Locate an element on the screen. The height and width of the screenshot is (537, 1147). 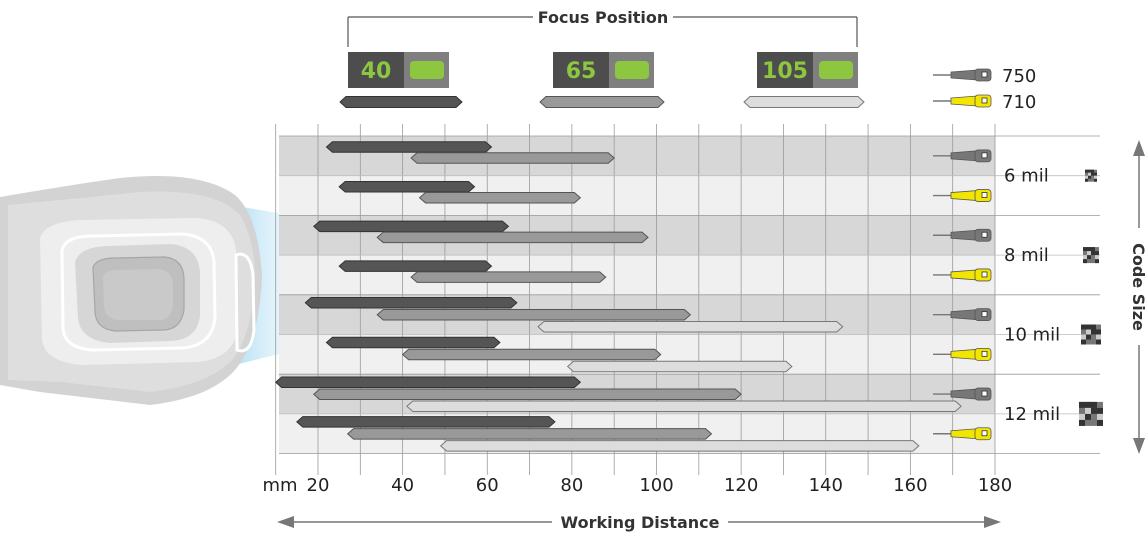
focus-position-label: 65 is located at coordinates (581, 71).